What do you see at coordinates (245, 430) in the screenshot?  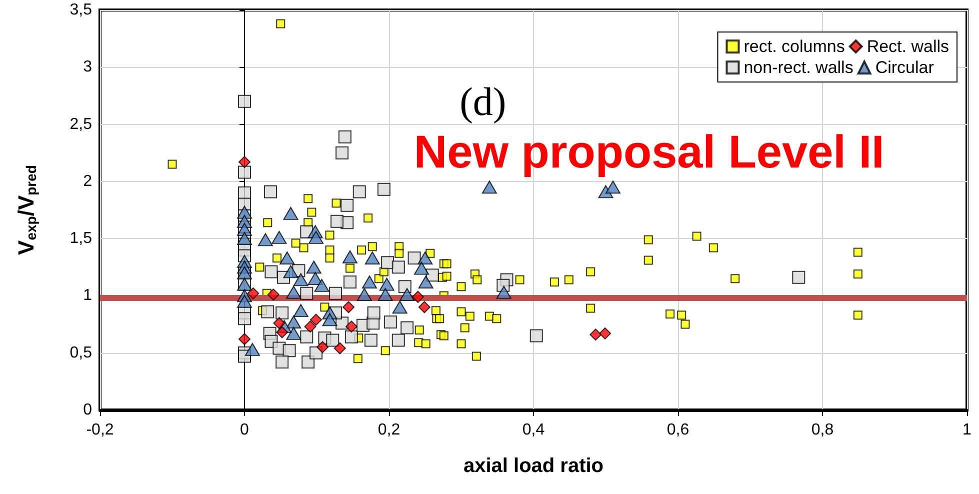 I see `x-tick-label: 0` at bounding box center [245, 430].